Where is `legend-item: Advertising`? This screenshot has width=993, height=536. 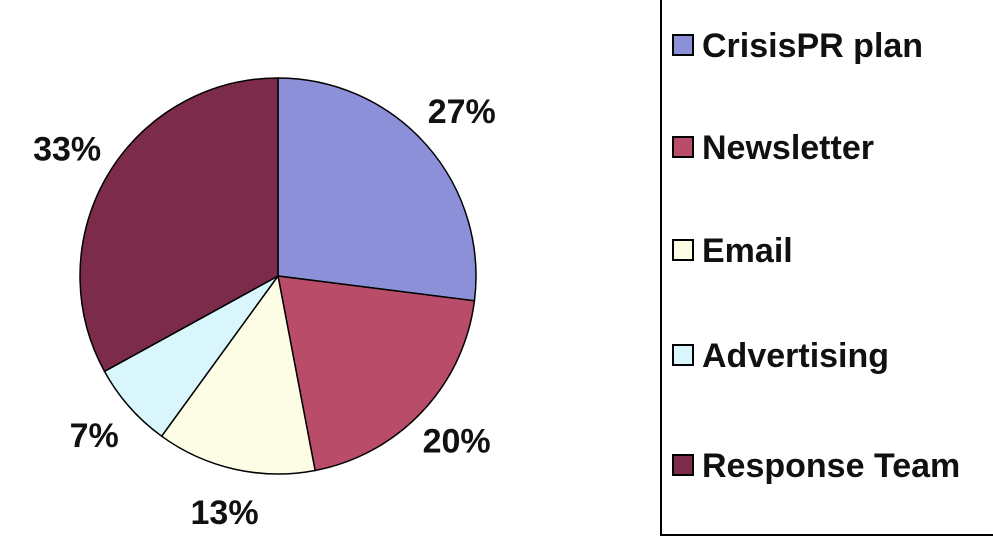
legend-item: Advertising is located at coordinates (780, 356).